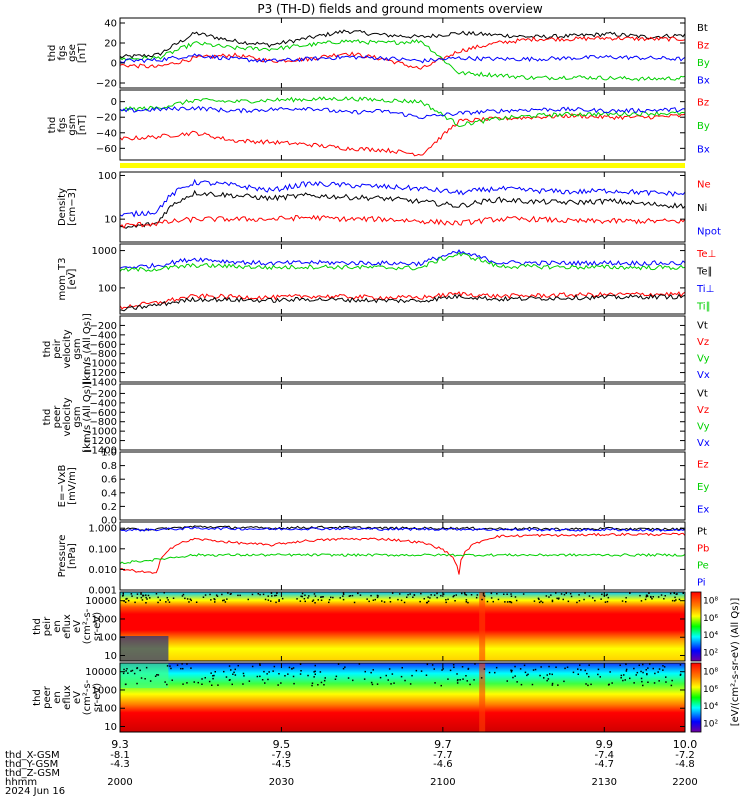 This screenshot has width=750, height=800. I want to click on x-row-value: -4.6, so click(443, 764).